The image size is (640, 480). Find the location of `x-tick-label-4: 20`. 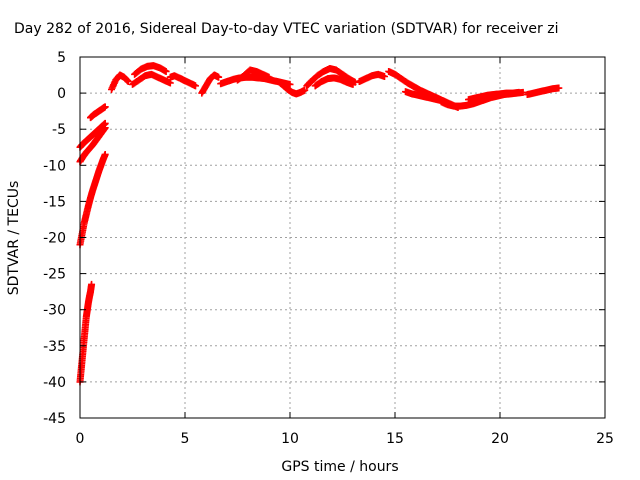

x-tick-label-4: 20 is located at coordinates (500, 439).